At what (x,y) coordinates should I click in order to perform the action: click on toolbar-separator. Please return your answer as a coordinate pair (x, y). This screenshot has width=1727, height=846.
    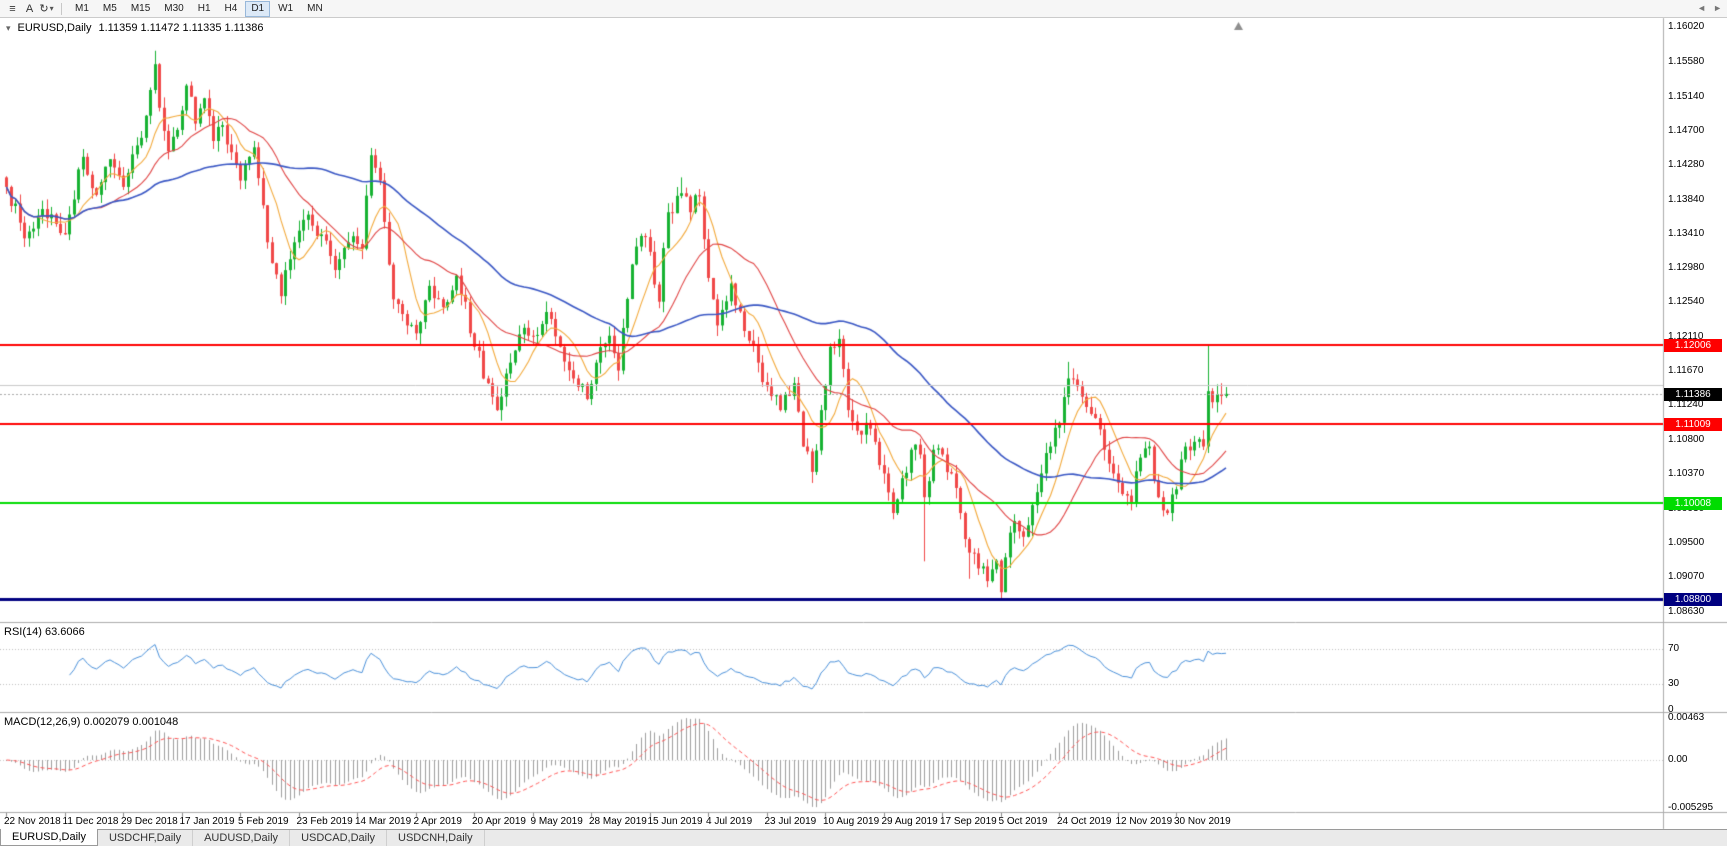
    Looking at the image, I should click on (61, 8).